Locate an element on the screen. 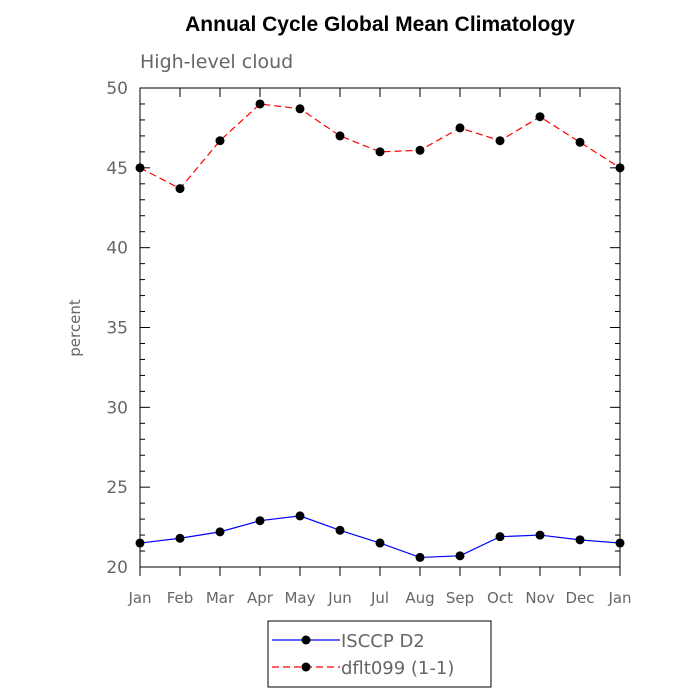 This screenshot has width=700, height=700. x-tick-label: Dec is located at coordinates (579, 598).